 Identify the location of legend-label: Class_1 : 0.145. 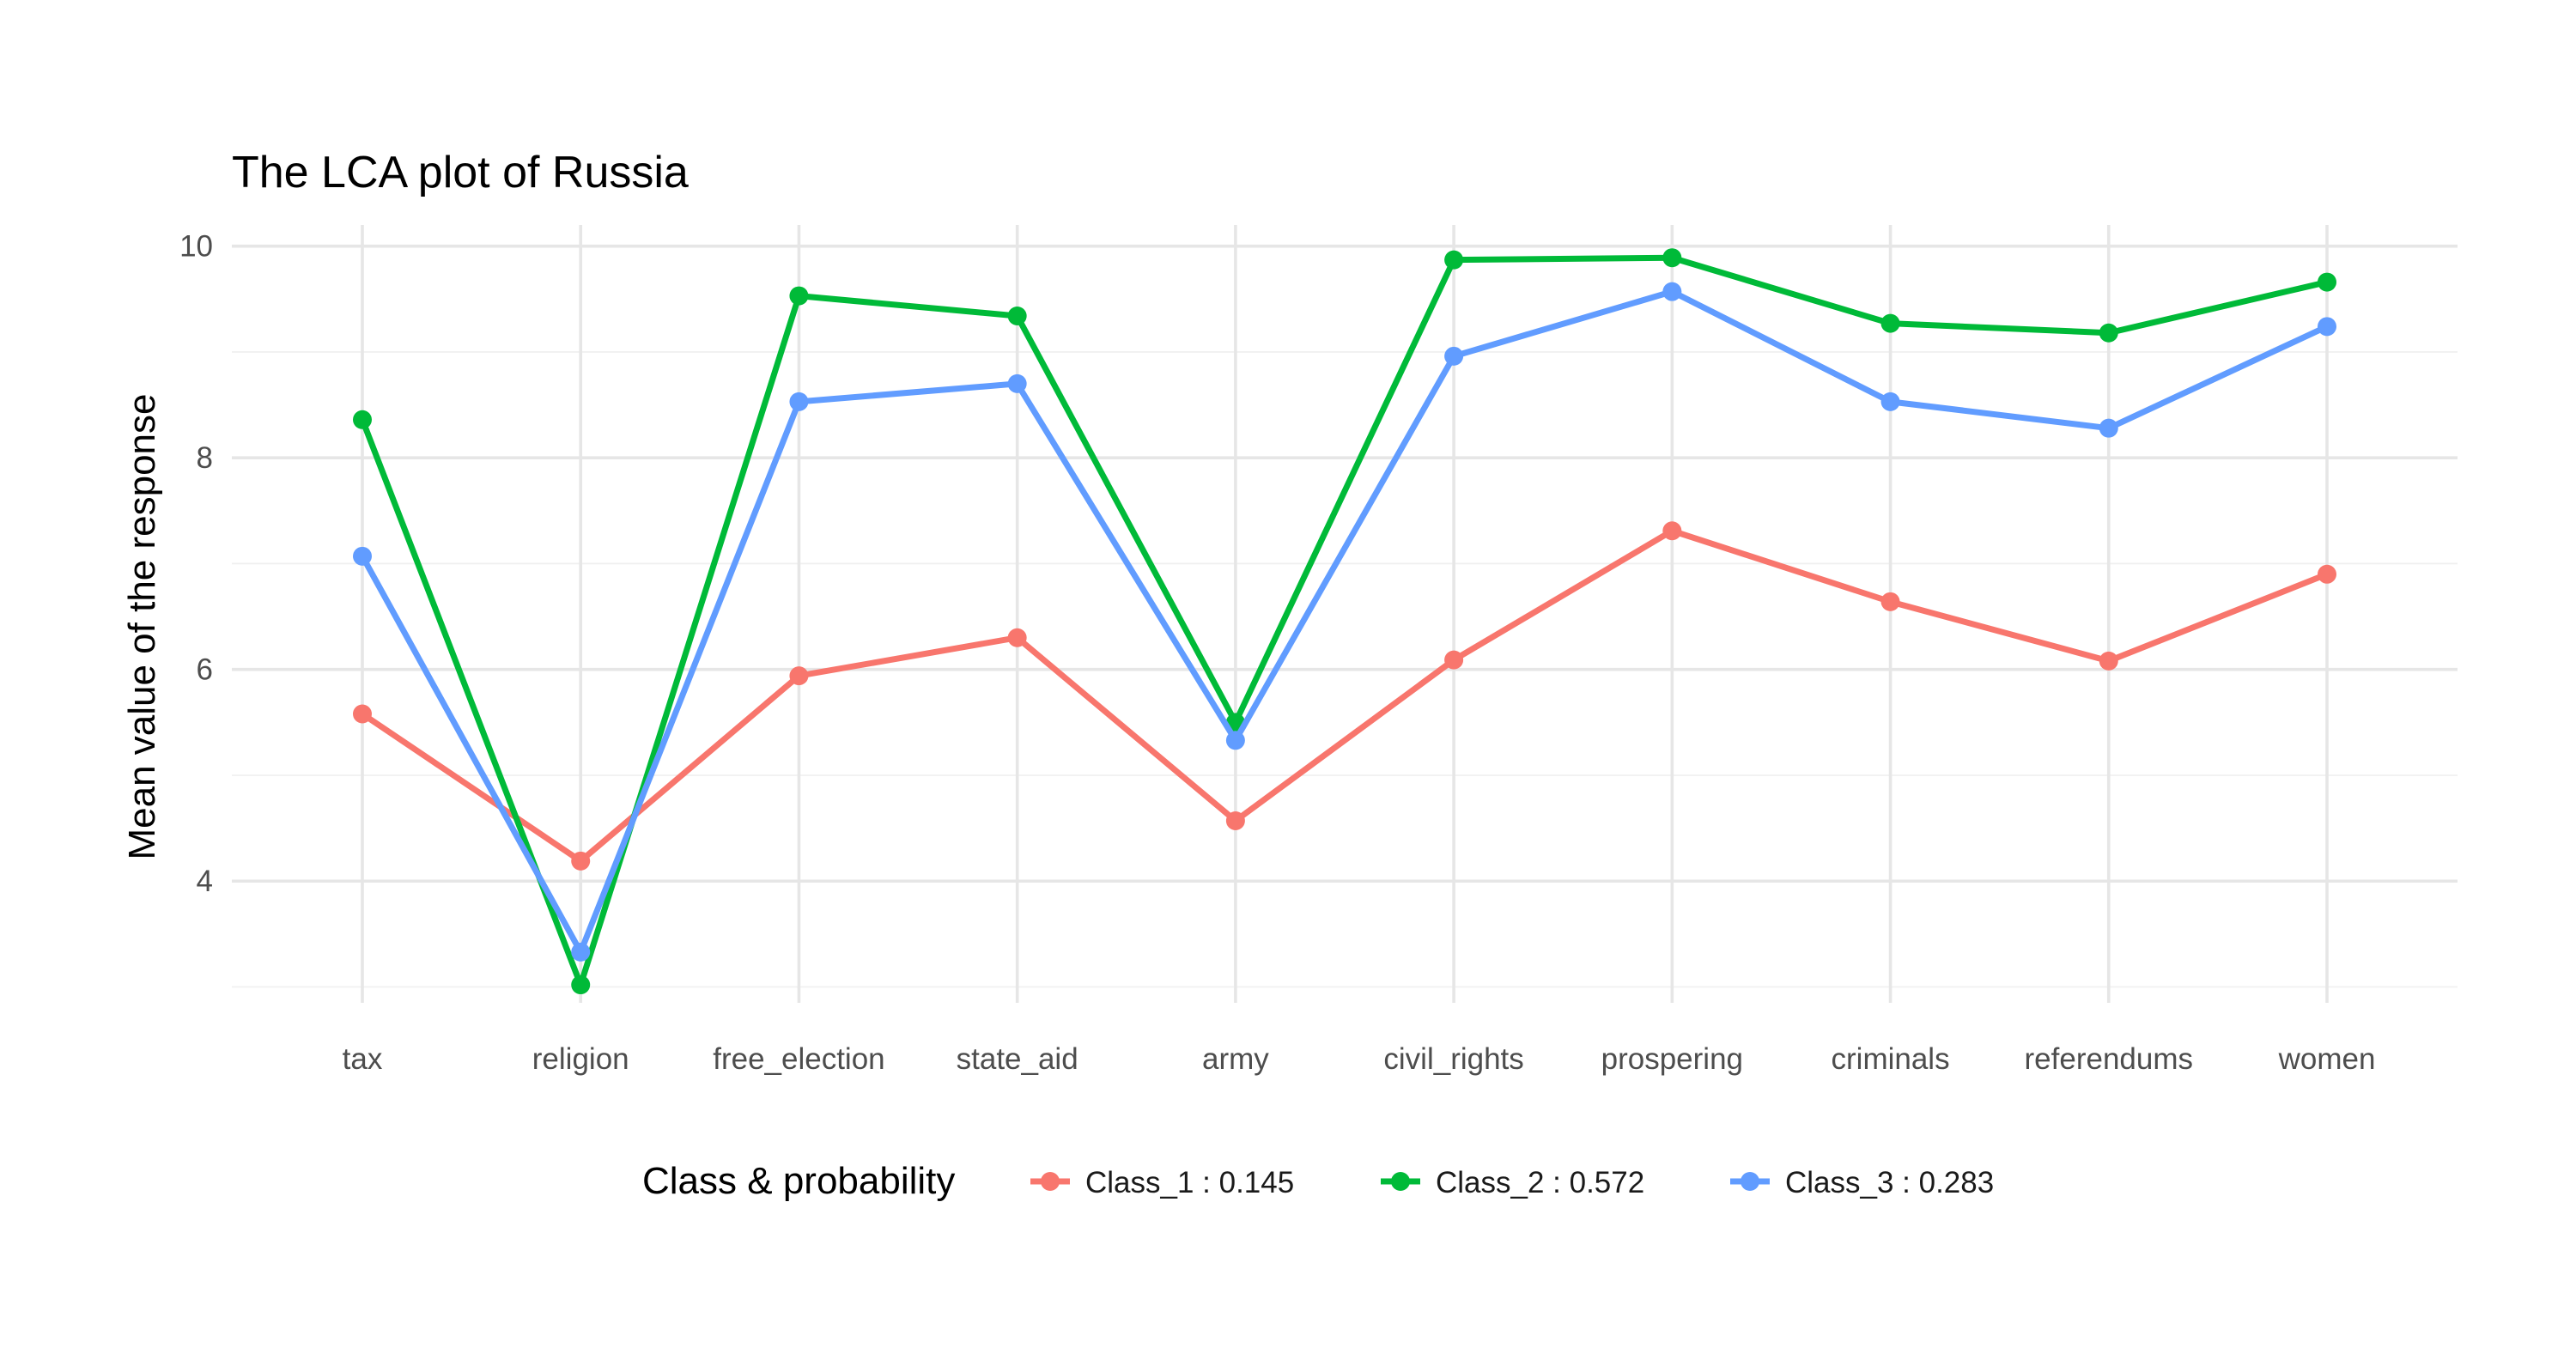
(1189, 1182).